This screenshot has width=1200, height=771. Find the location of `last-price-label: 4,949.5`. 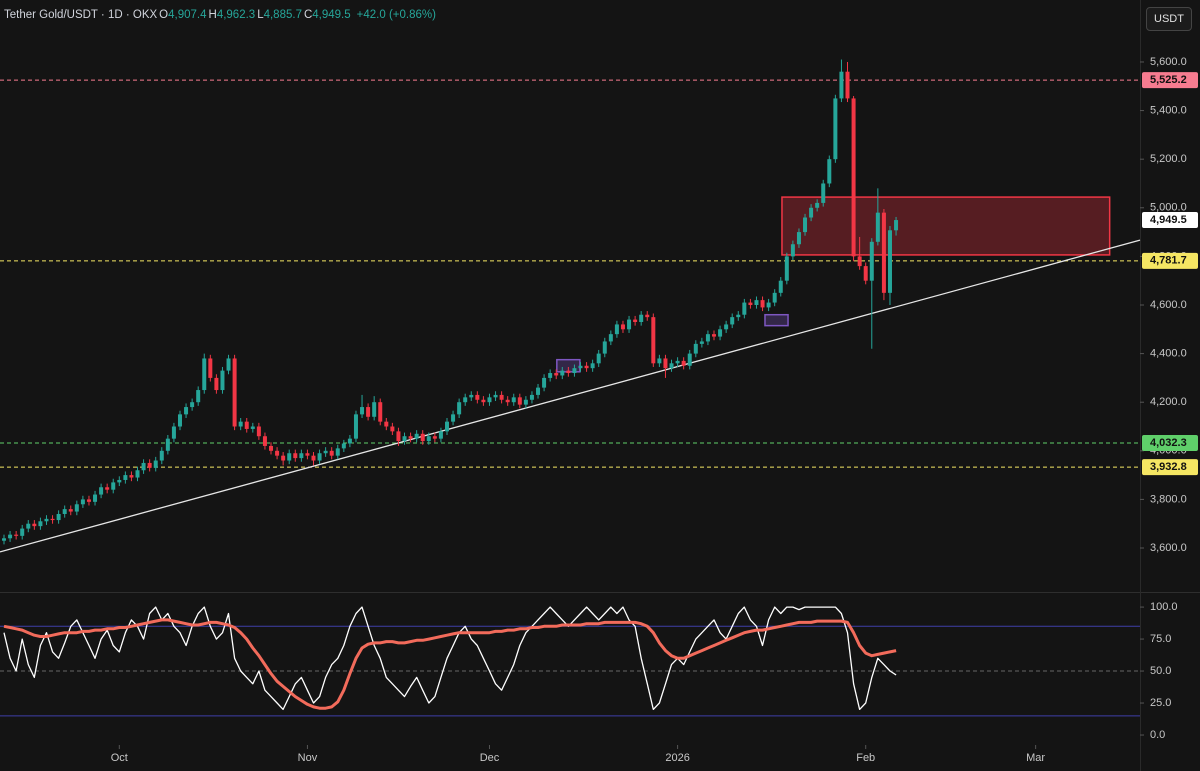

last-price-label: 4,949.5 is located at coordinates (1168, 220).